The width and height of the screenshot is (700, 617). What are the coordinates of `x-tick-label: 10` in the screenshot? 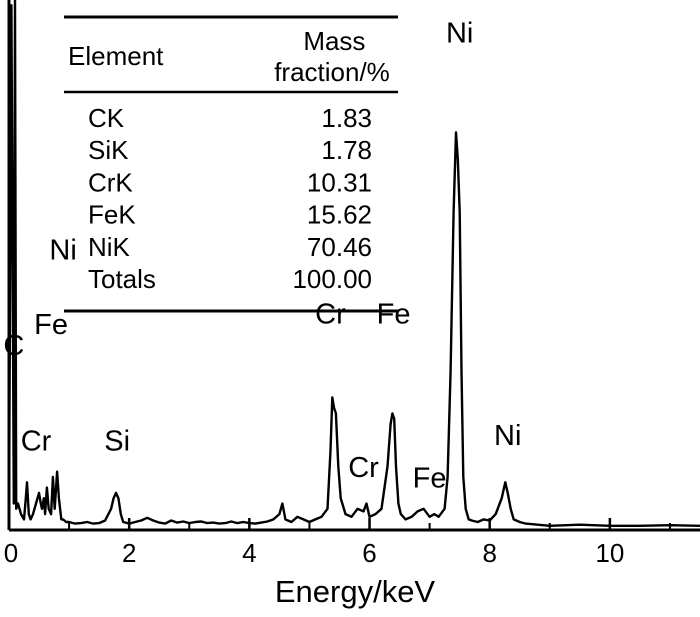 It's located at (609, 553).